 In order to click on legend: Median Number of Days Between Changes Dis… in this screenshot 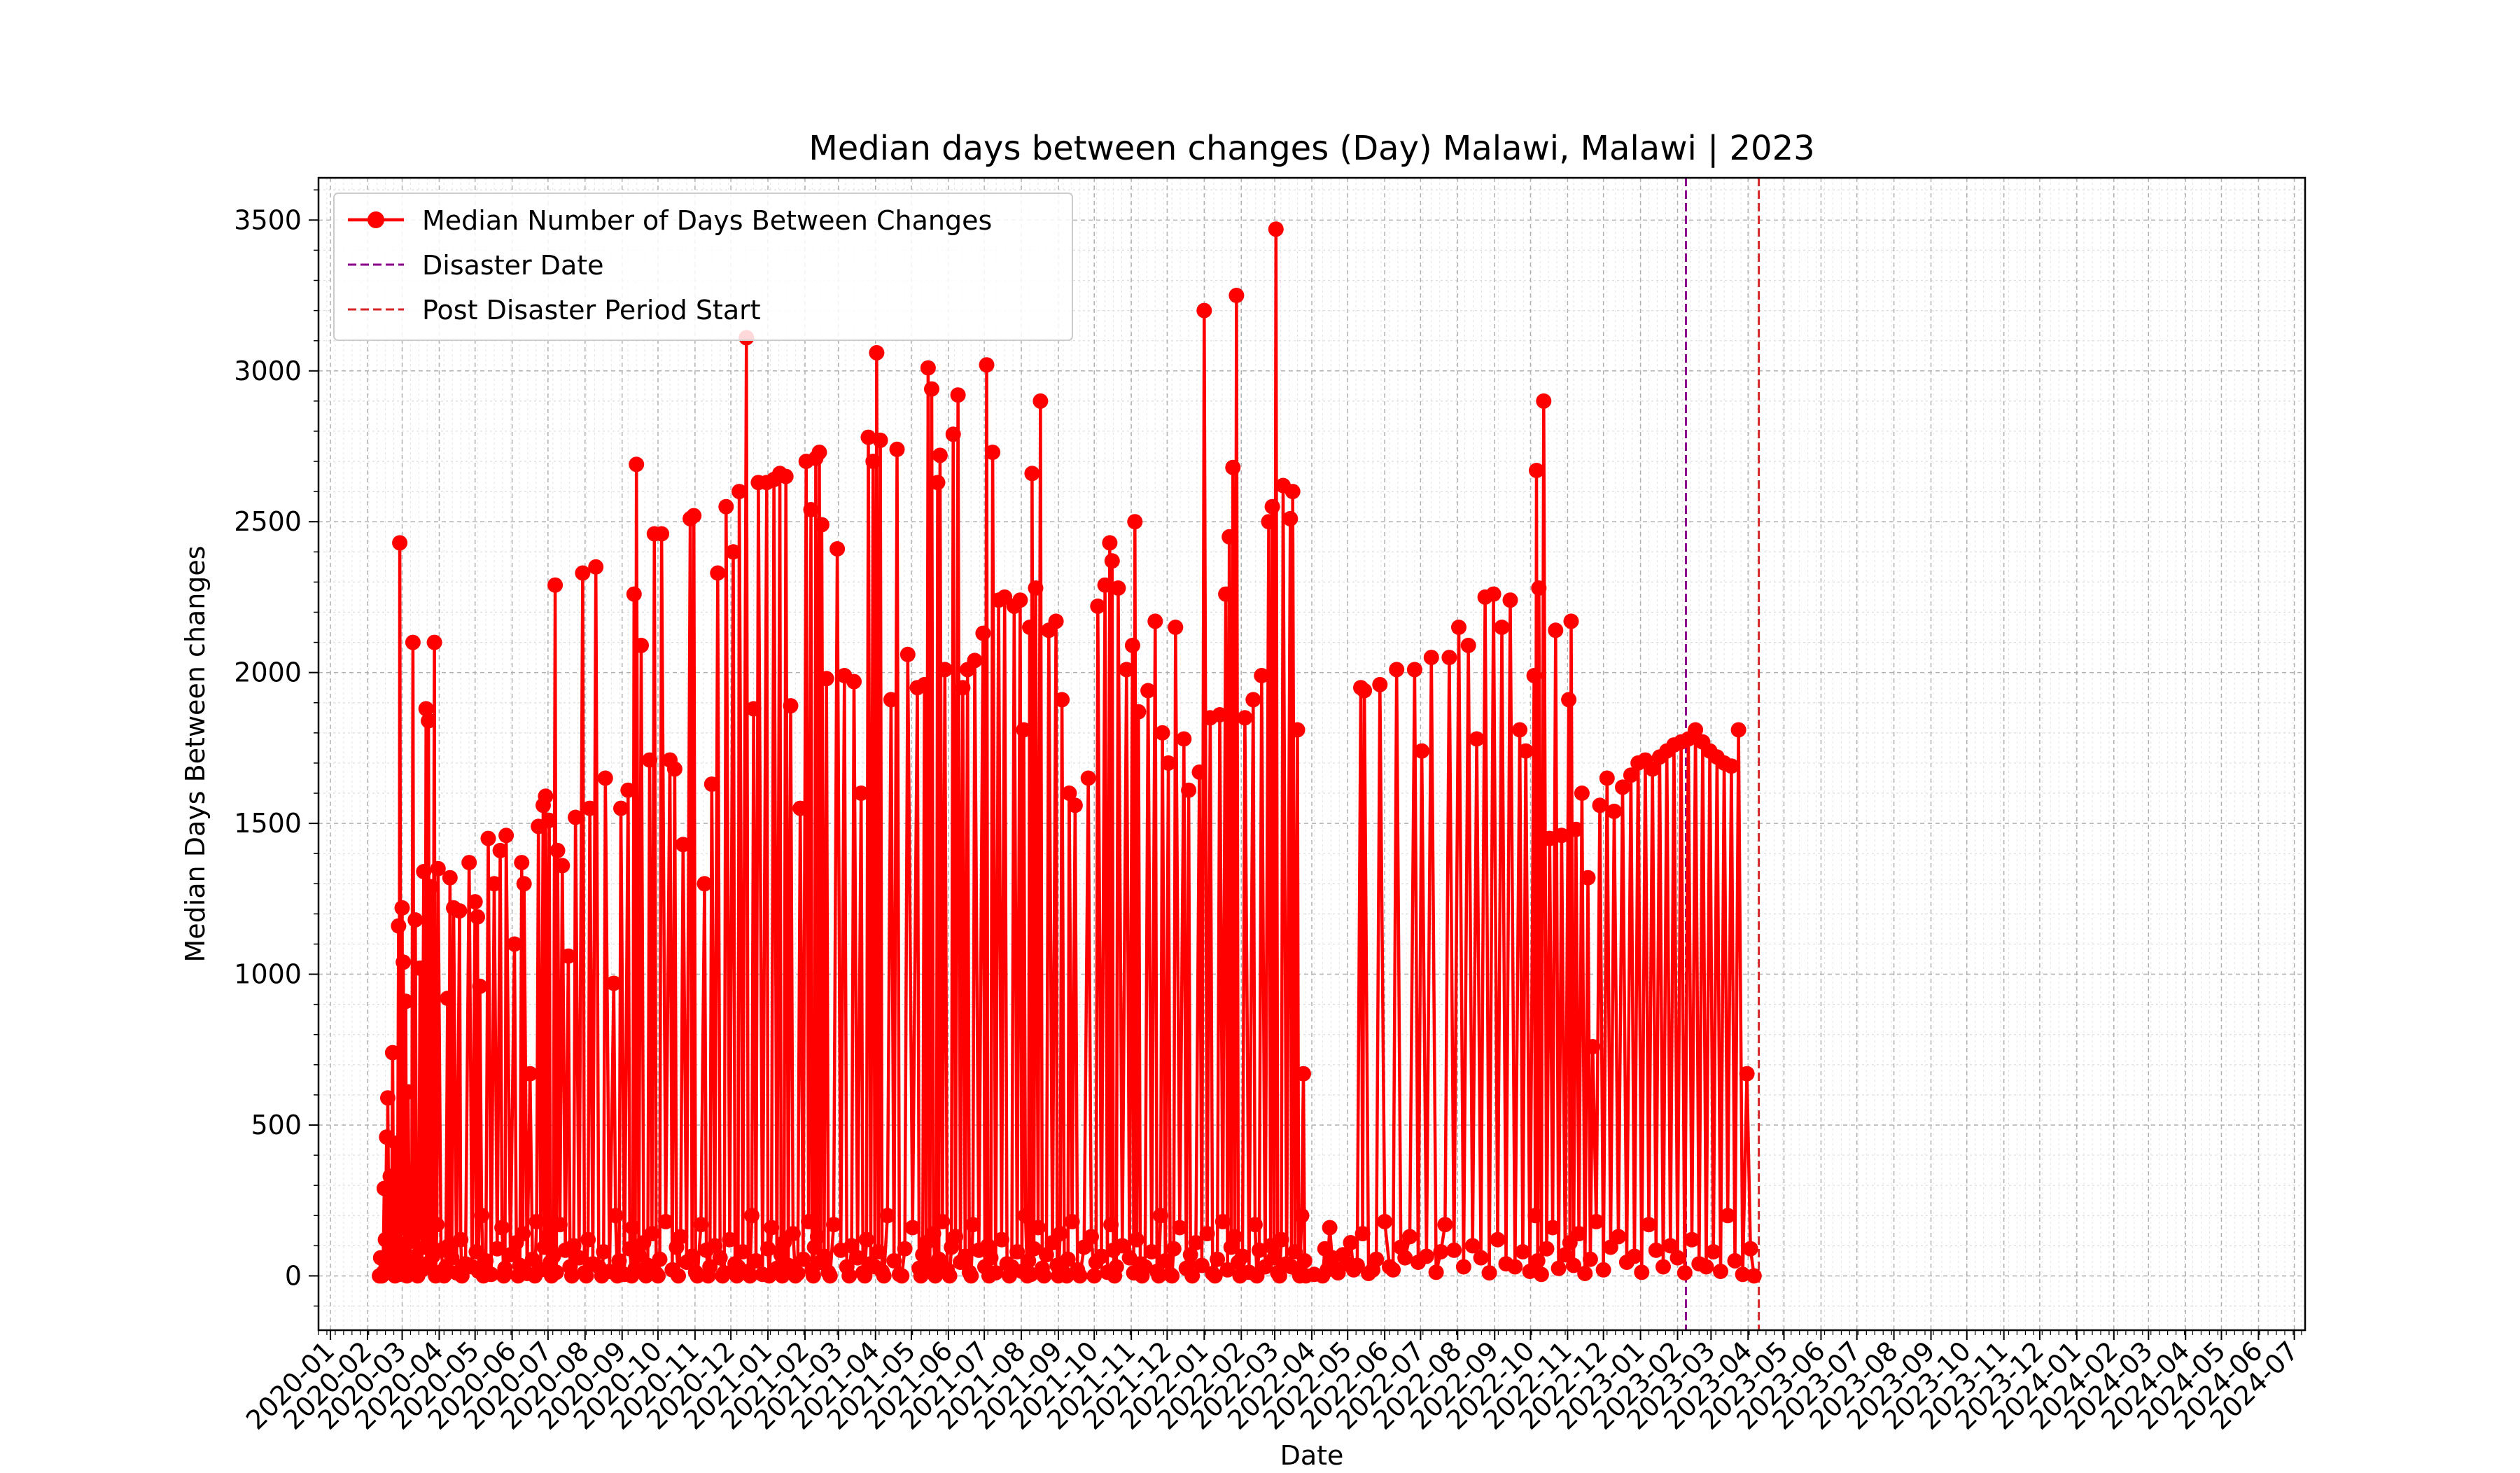, I will do `click(703, 267)`.